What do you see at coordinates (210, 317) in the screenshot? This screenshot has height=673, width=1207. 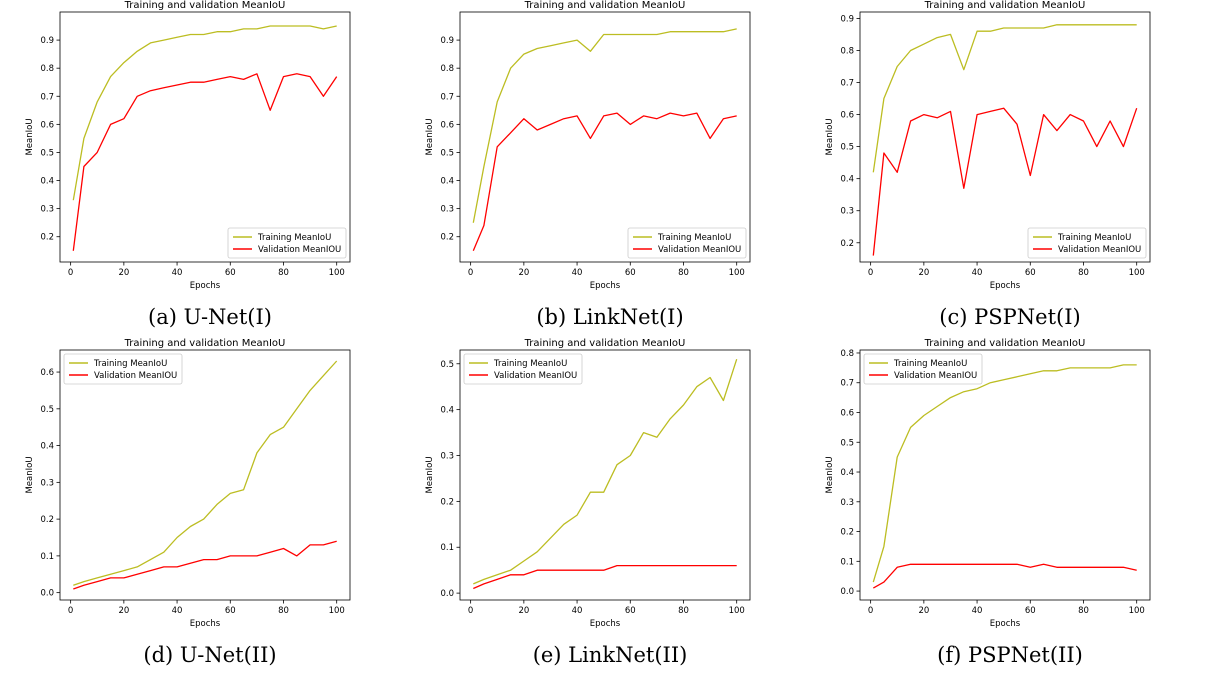 I see `figure-caption: (a) U-Net(I)` at bounding box center [210, 317].